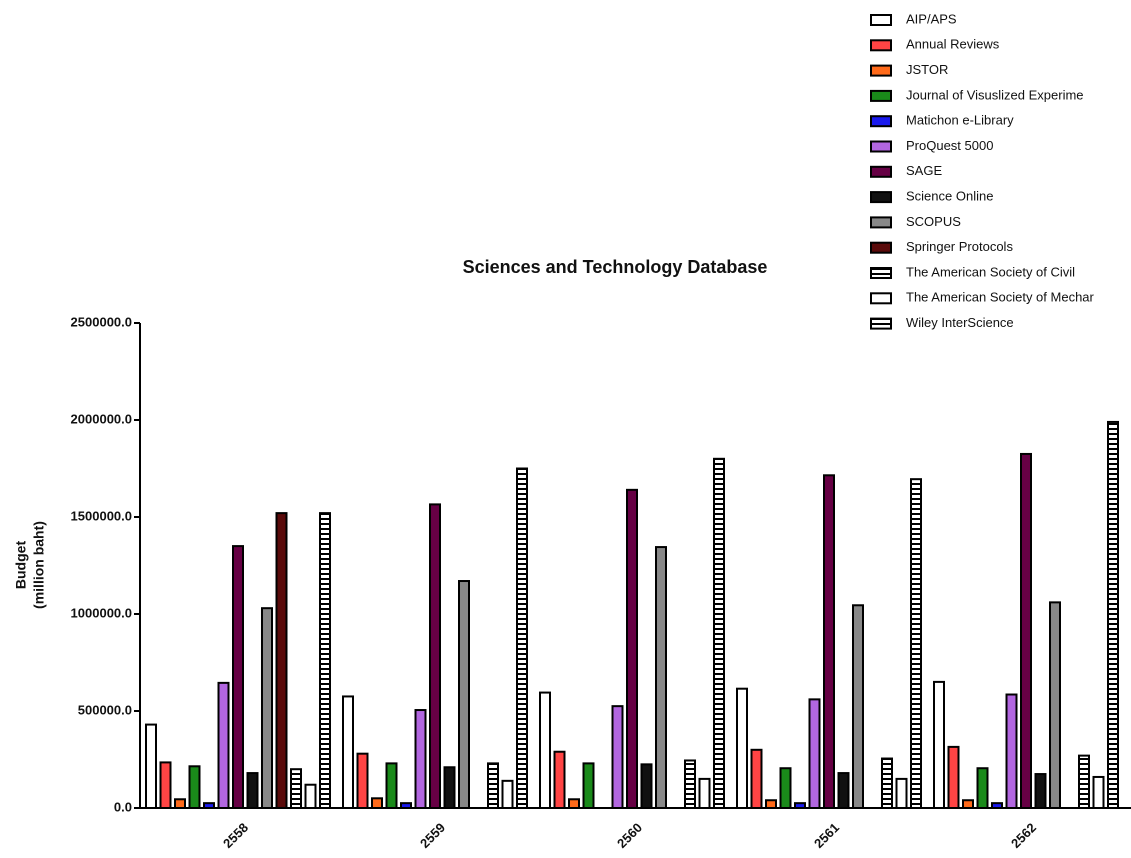 The width and height of the screenshot is (1131, 858). I want to click on x-tick-label: 2562, so click(1023, 835).